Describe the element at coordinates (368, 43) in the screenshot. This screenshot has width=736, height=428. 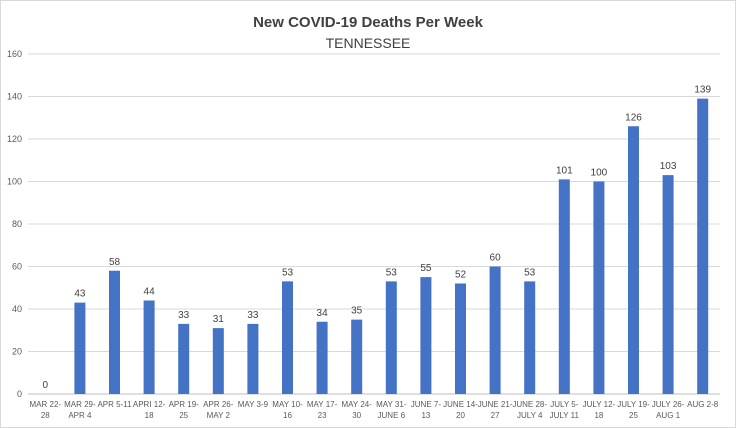
I see `chart-subtitle: TENNESSEE` at that location.